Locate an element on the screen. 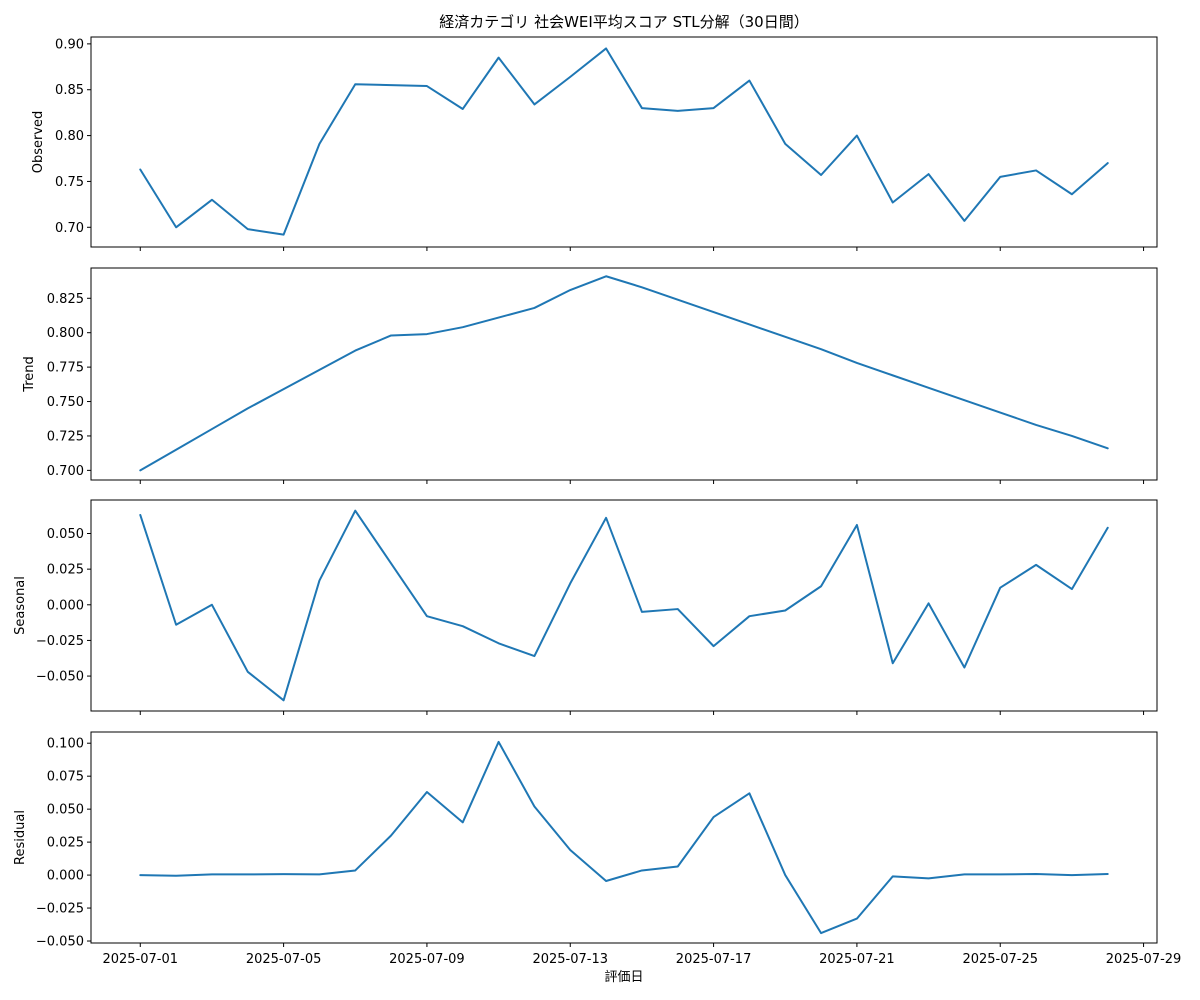 The image size is (1200, 1000). observed-y-tick-label: 0.80 is located at coordinates (69, 136).